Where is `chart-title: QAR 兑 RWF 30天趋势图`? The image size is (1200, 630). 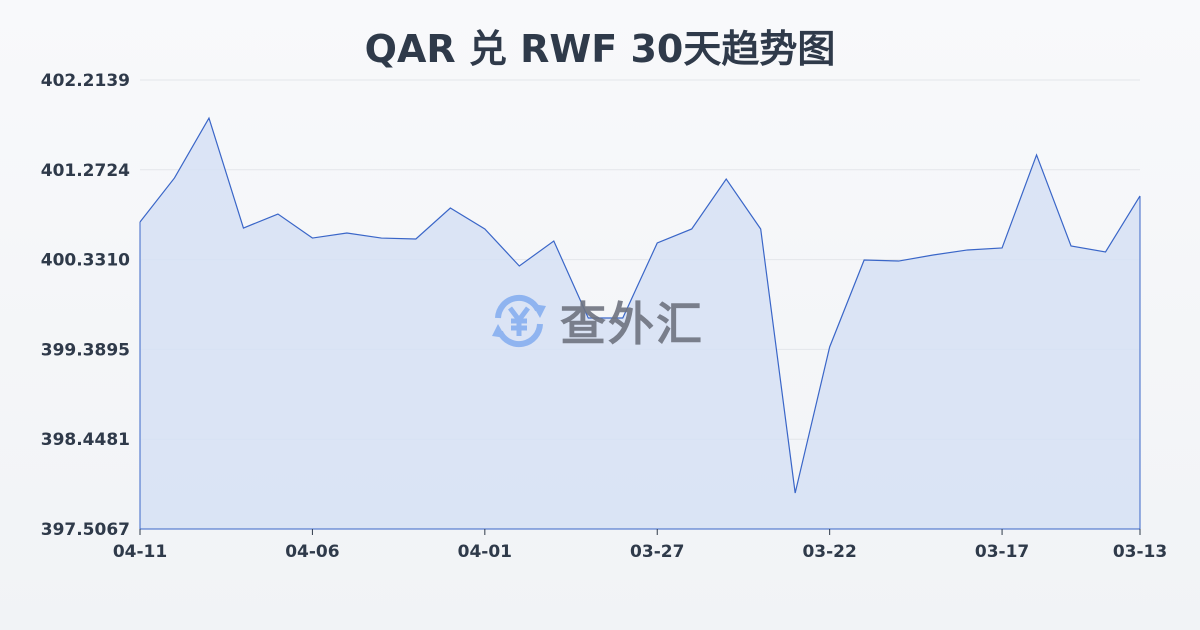
chart-title: QAR 兑 RWF 30天趋势图 is located at coordinates (600, 49).